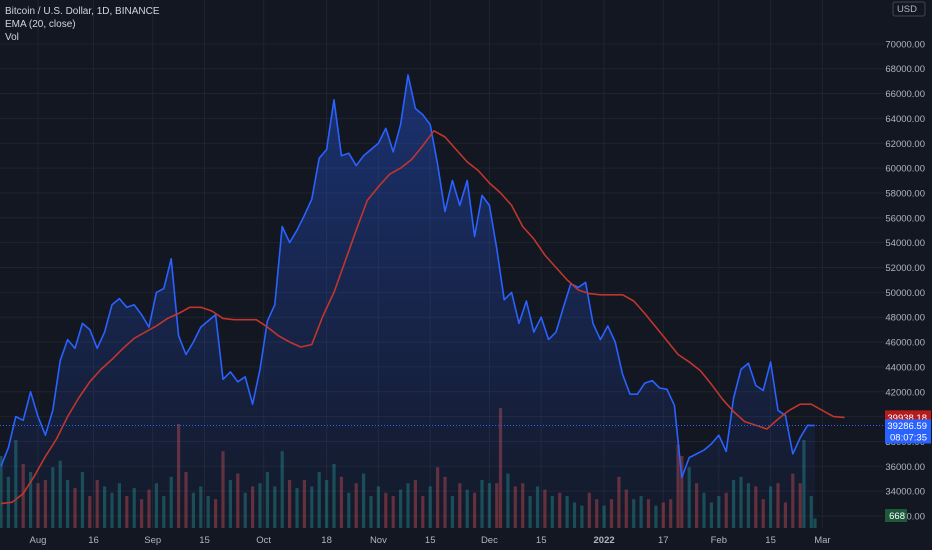 This screenshot has height=550, width=932. Describe the element at coordinates (719, 540) in the screenshot. I see `time-axis-tick: Feb` at that location.